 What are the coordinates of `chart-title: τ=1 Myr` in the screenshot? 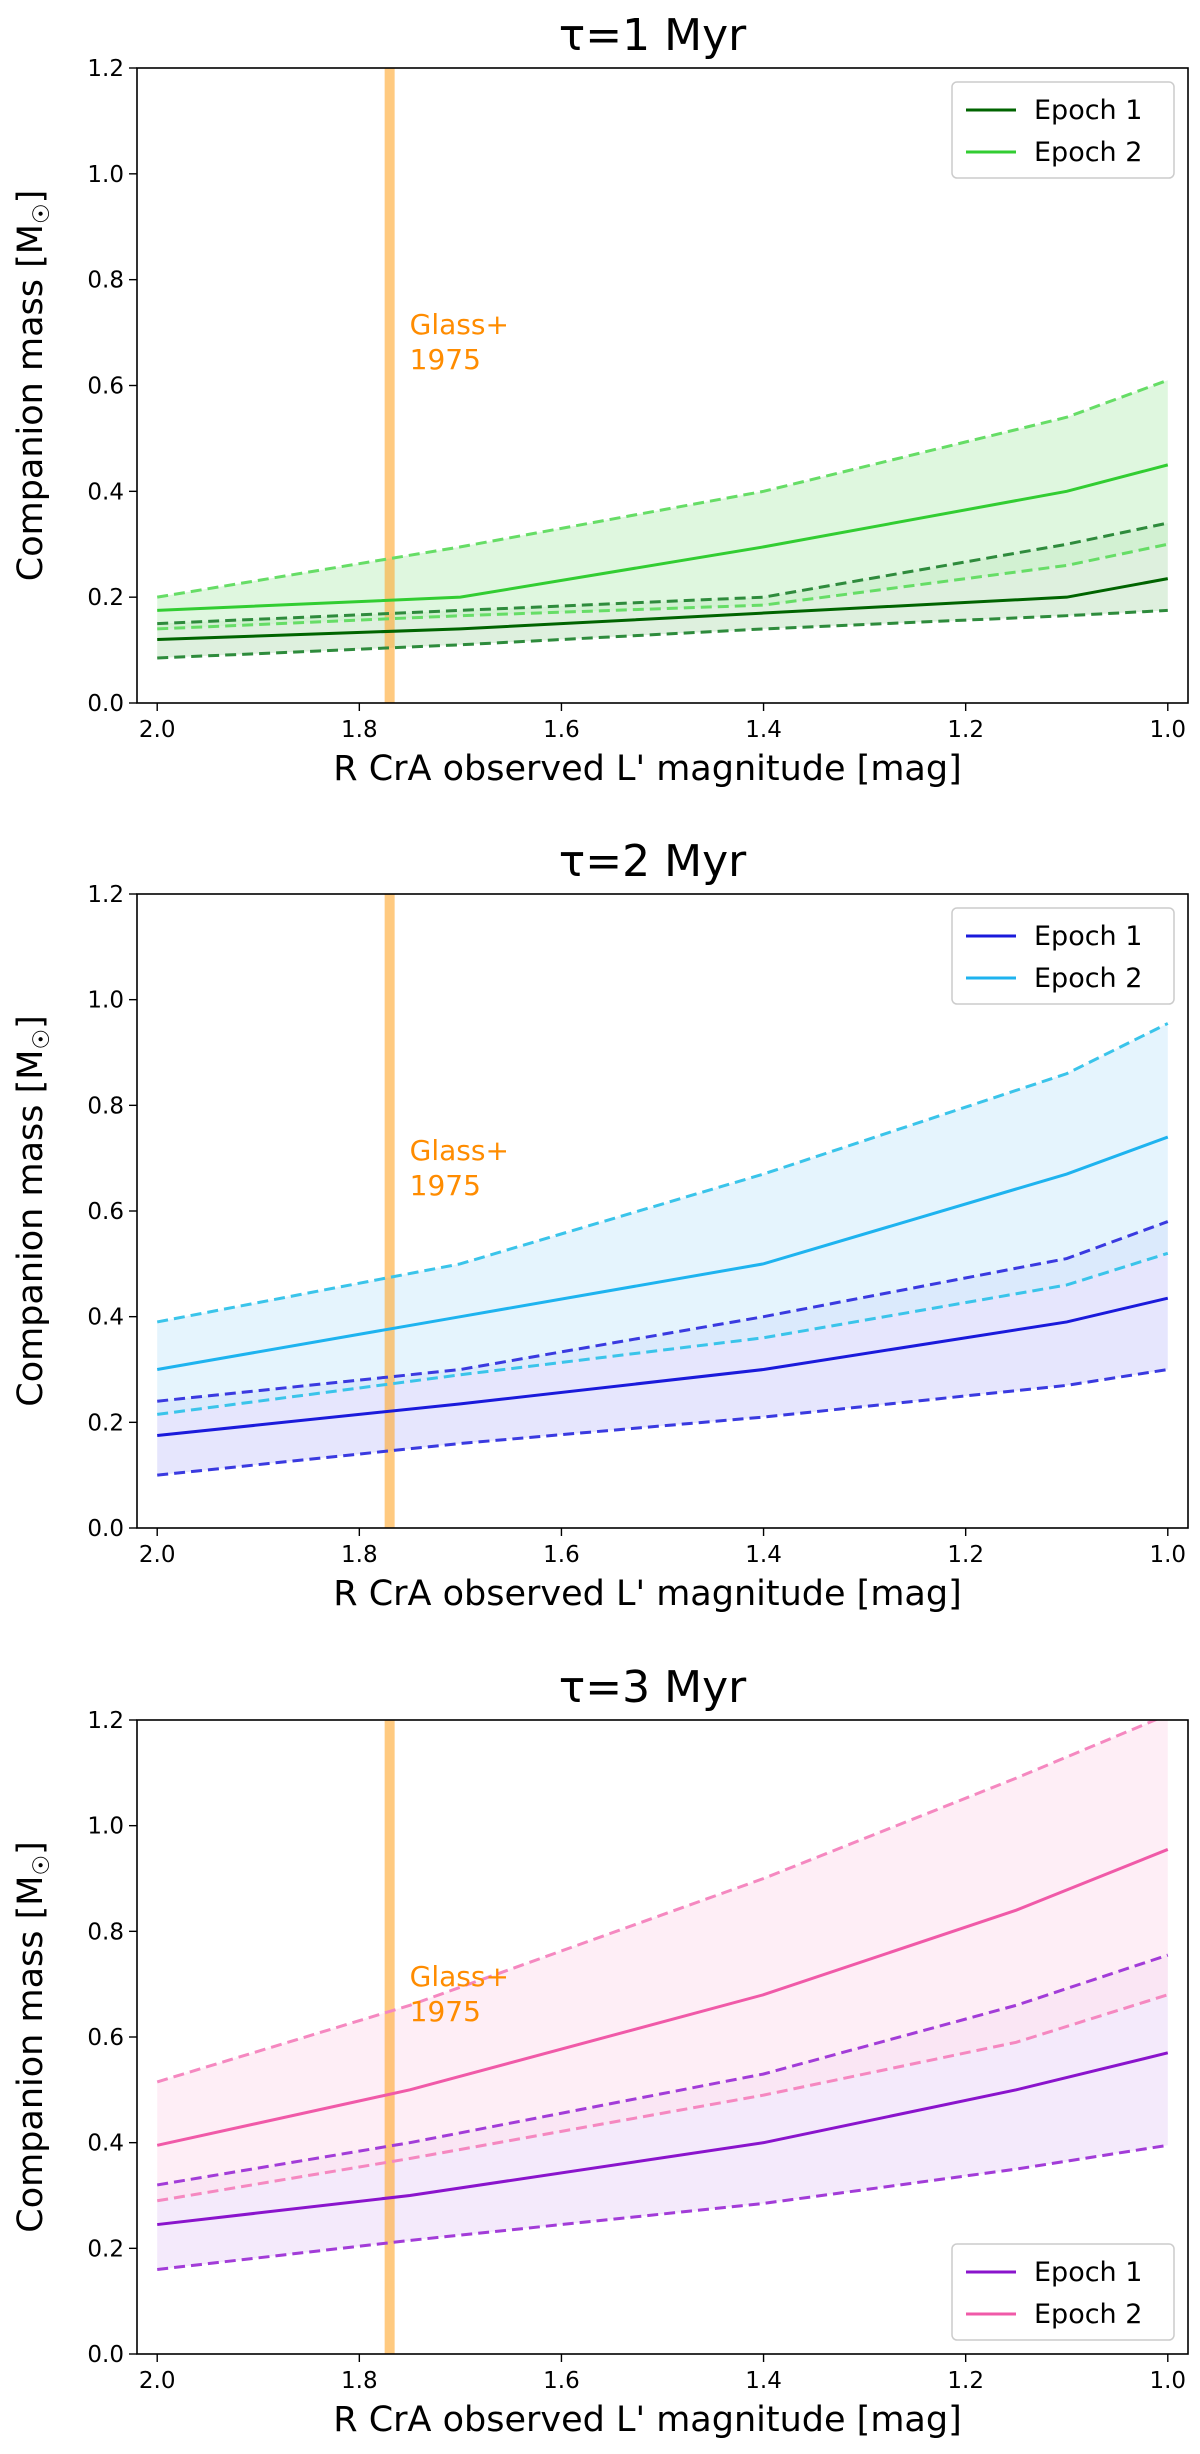 It's located at (653, 35).